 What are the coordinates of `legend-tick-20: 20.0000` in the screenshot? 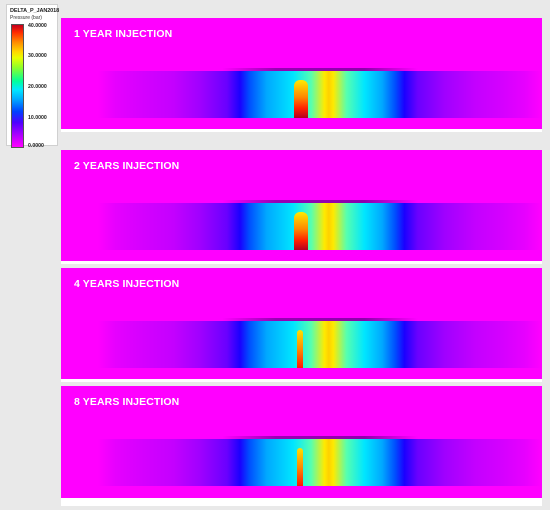 It's located at (37, 87).